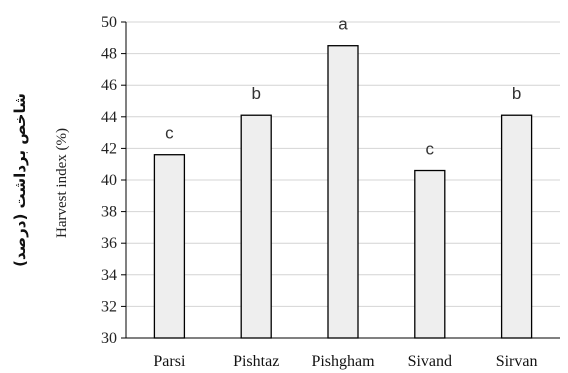 This screenshot has height=373, width=568. What do you see at coordinates (62, 183) in the screenshot?
I see `y-axis-label: Harvest index (%)` at bounding box center [62, 183].